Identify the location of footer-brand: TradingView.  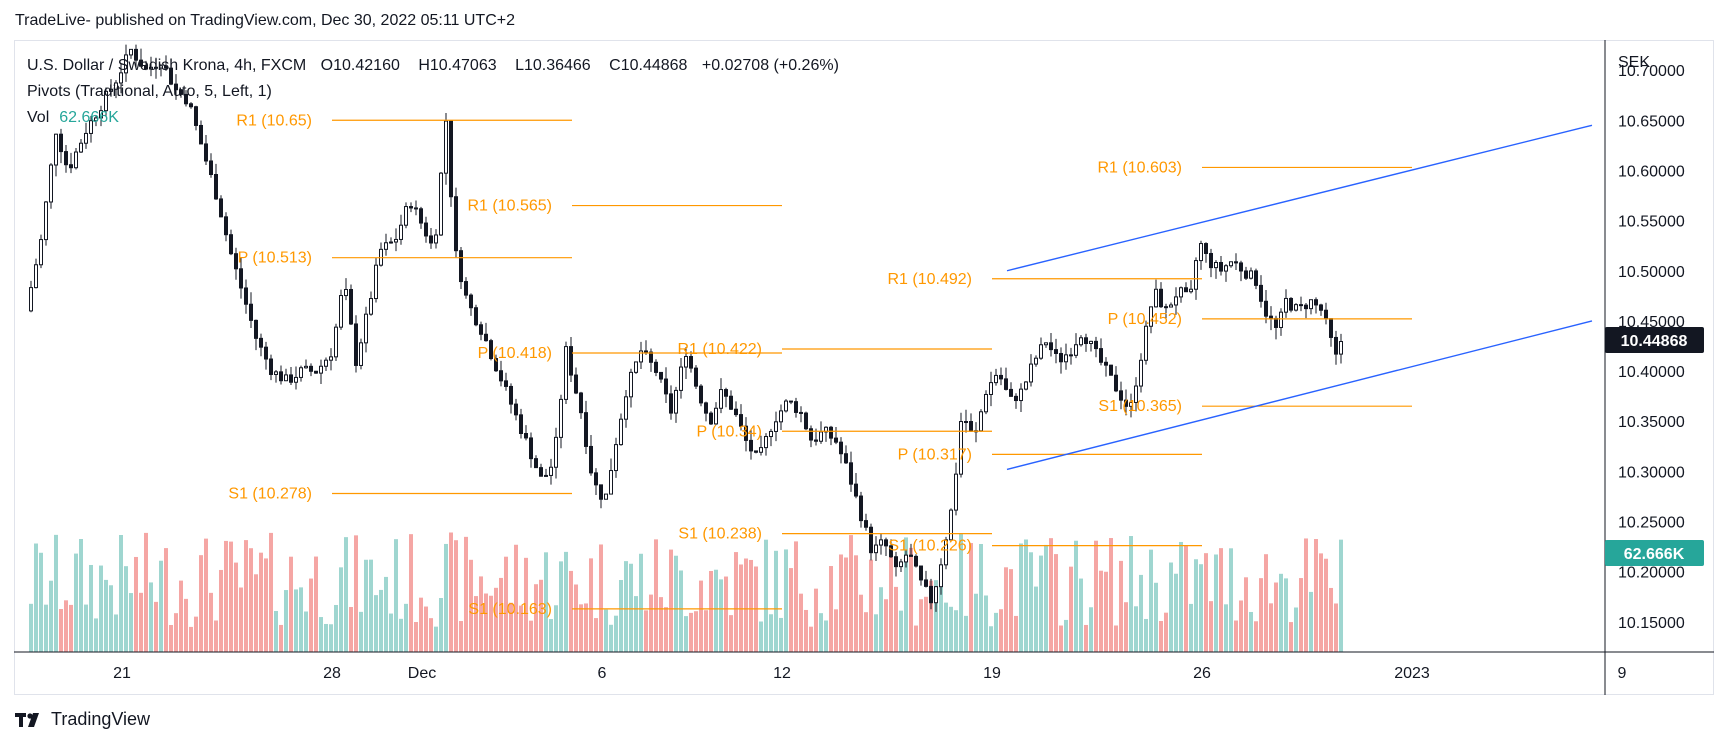
(82, 719).